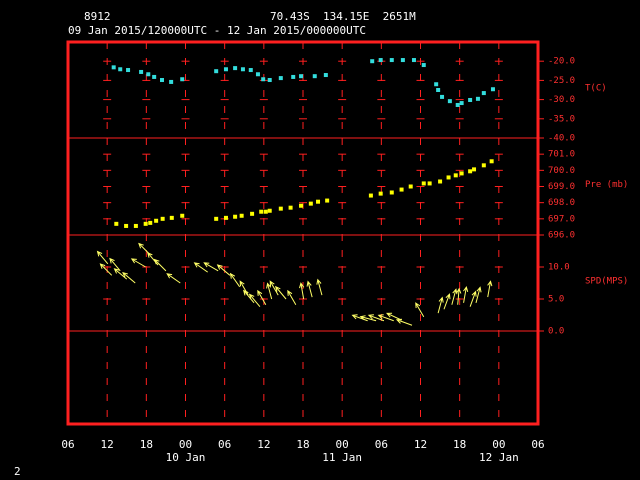 Image resolution: width=640 pixels, height=480 pixels. I want to click on y-tick-label: 701.0, so click(561, 155).